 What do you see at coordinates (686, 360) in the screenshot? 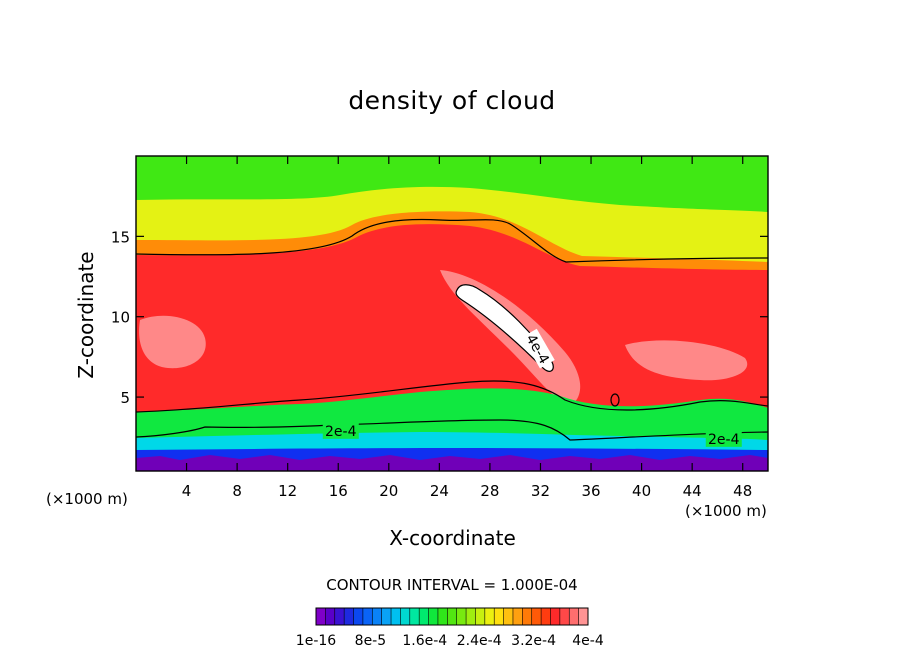
I see `field-pink-patch-right` at bounding box center [686, 360].